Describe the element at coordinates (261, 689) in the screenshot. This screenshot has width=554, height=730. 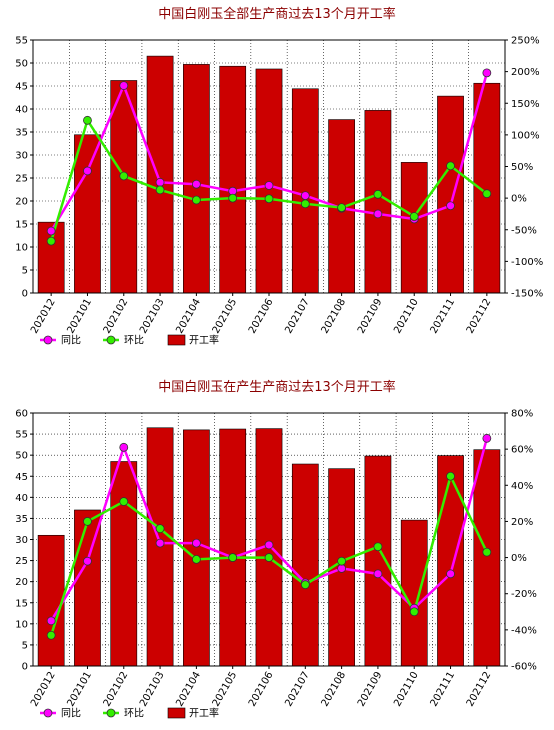
I see `chart2-xtick-label: 202106` at that location.